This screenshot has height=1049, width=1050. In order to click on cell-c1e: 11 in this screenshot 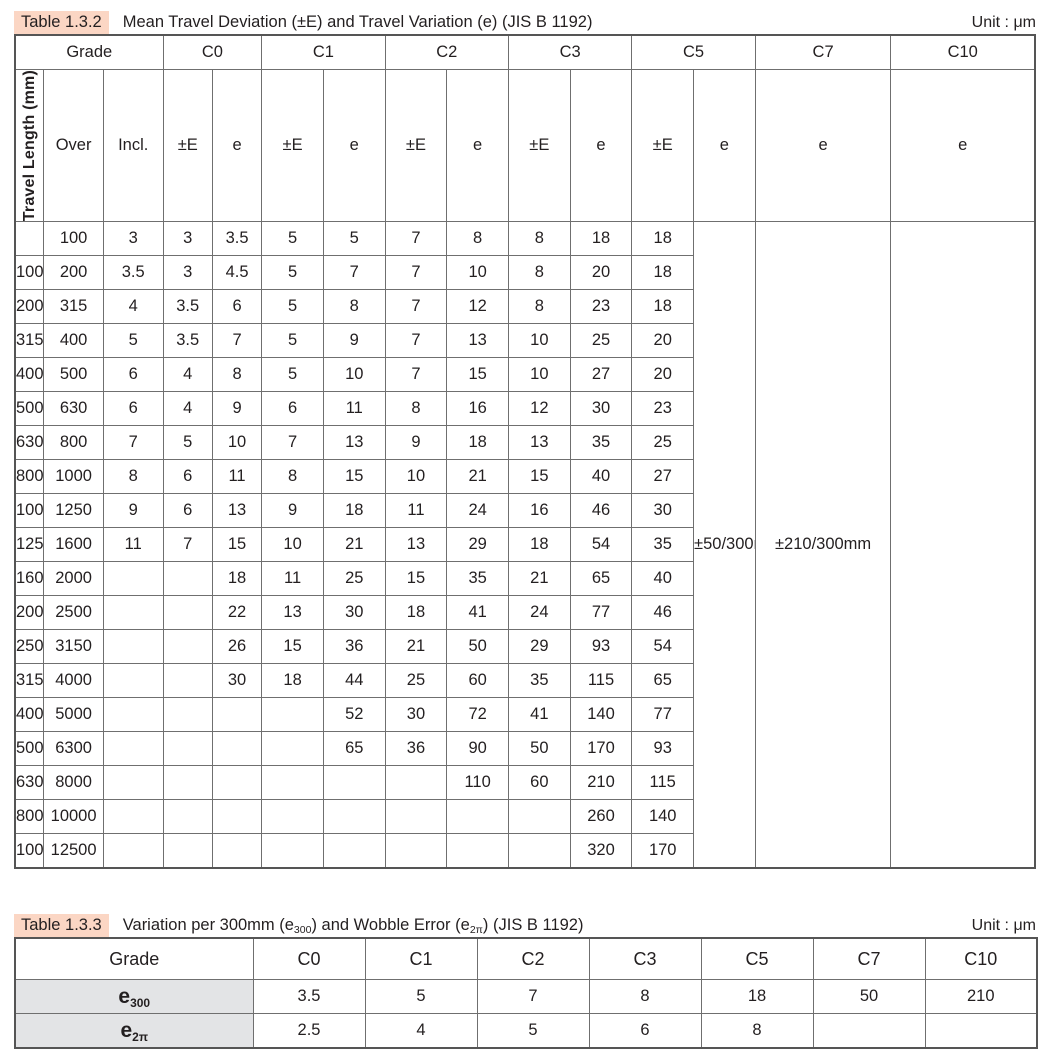, I will do `click(292, 579)`.